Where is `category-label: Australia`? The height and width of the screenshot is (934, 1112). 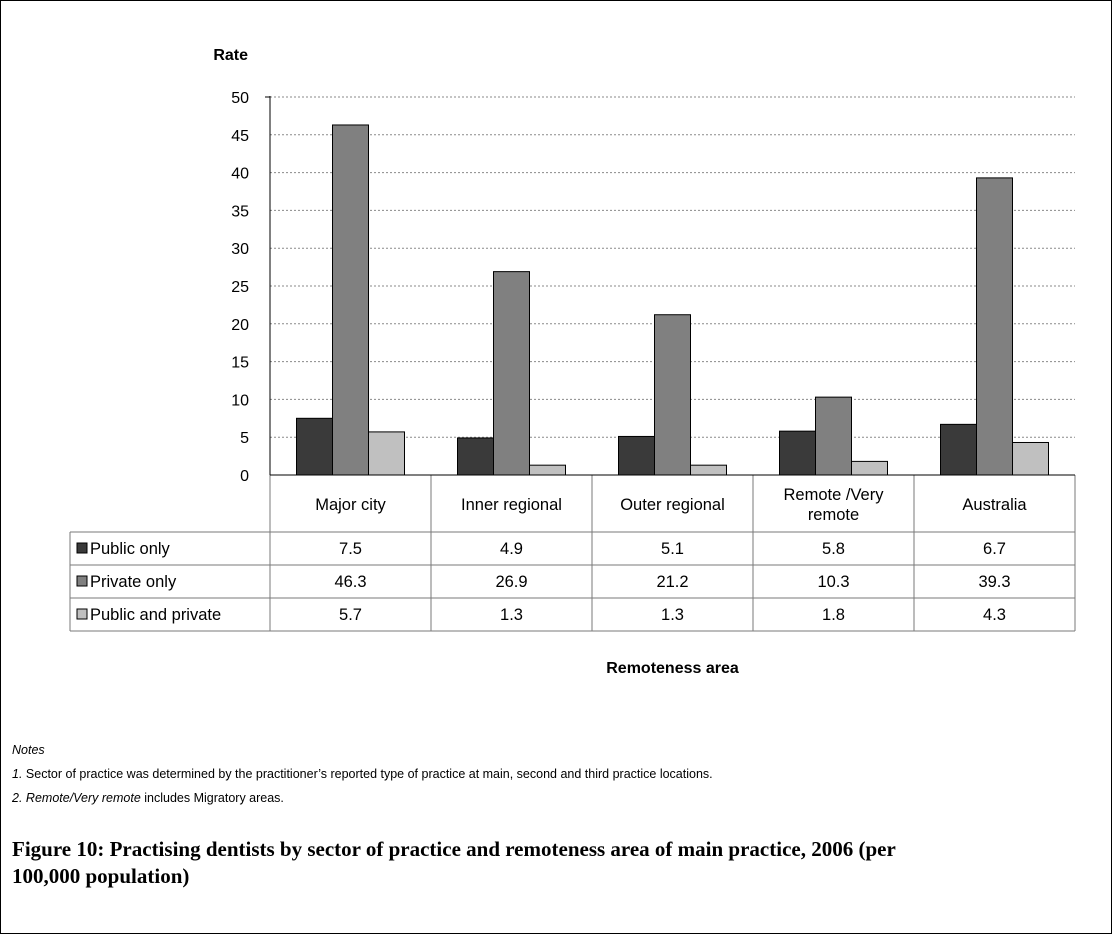
category-label: Australia is located at coordinates (994, 505).